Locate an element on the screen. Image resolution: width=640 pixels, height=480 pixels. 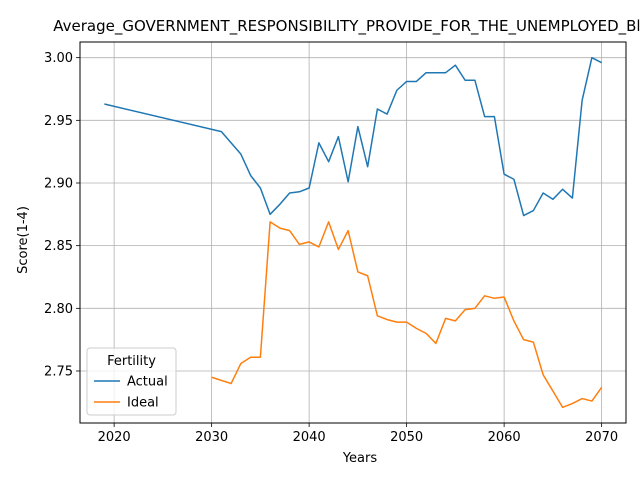
x-tick-label: 2060 is located at coordinates (504, 437).